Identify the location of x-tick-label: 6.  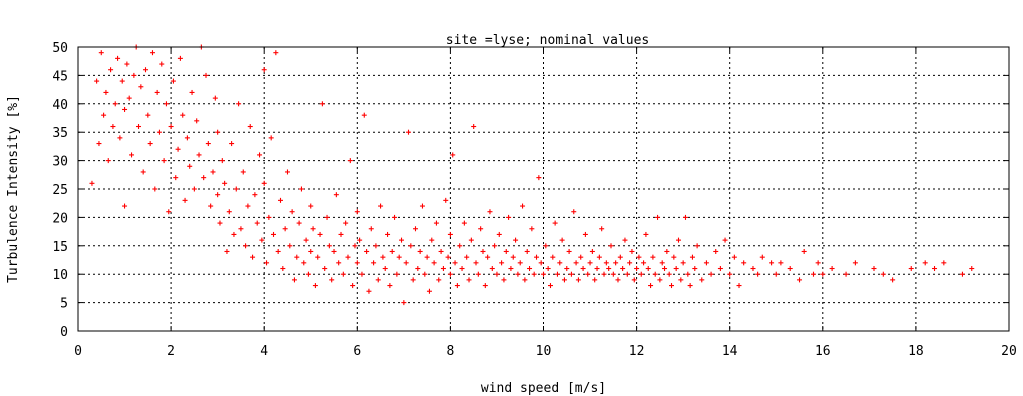
(357, 351).